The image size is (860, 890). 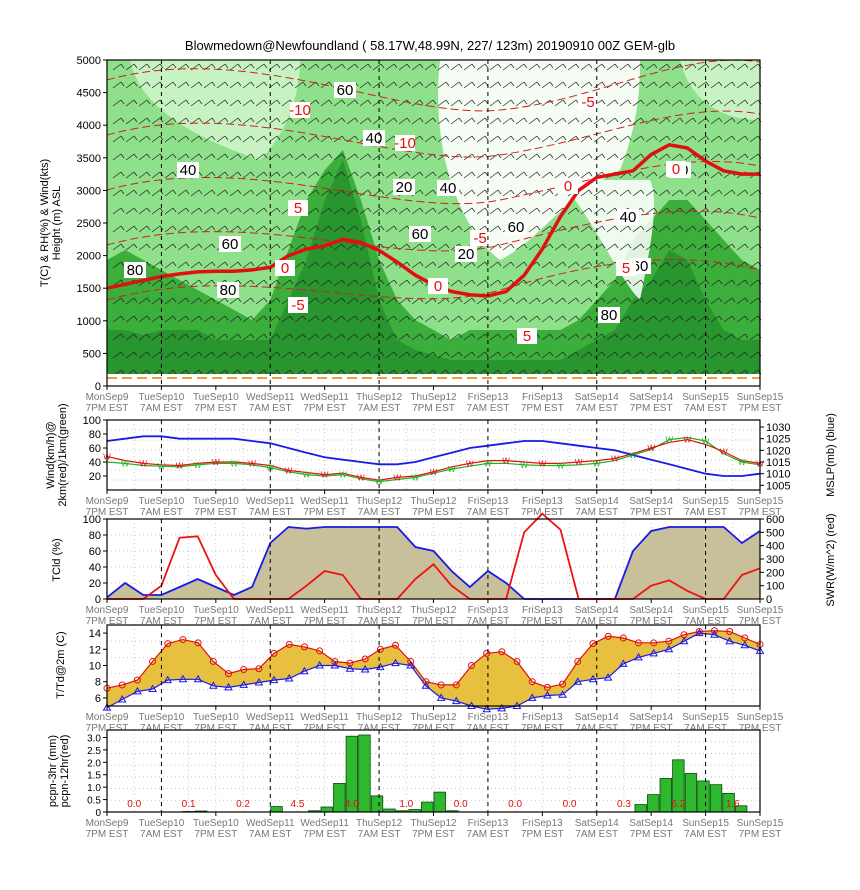 What do you see at coordinates (98, 683) in the screenshot?
I see `panel4-ytick-label: 8` at bounding box center [98, 683].